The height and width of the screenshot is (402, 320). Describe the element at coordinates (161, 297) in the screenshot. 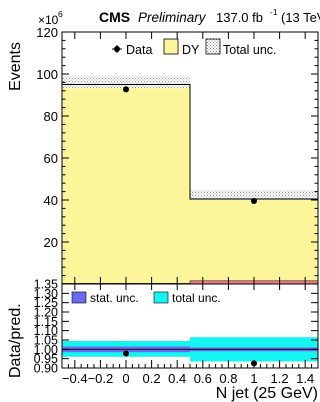

I see `legend-total-unc-swatch-ratio` at that location.